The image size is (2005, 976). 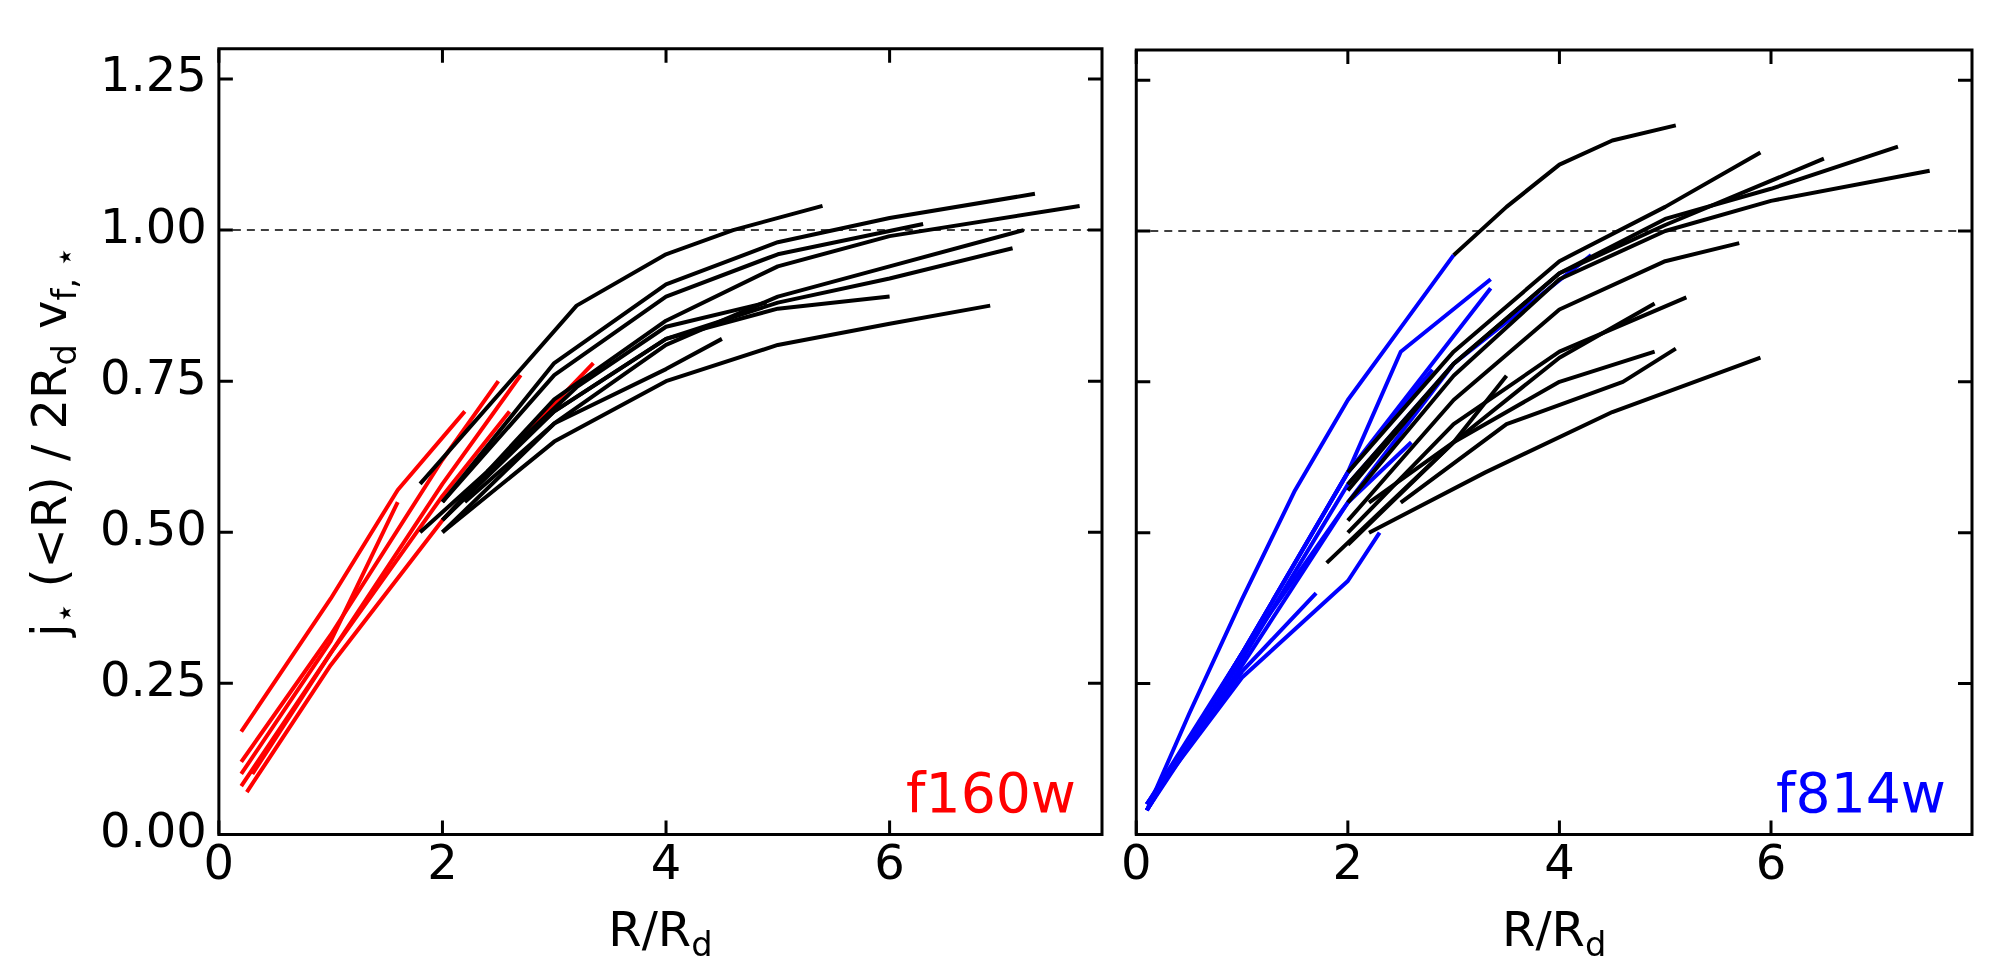 What do you see at coordinates (991, 793) in the screenshot?
I see `annotation: f160w` at bounding box center [991, 793].